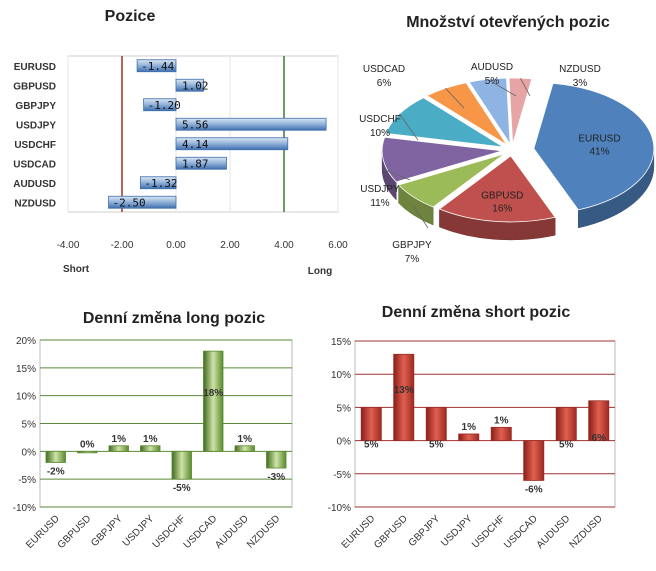  What do you see at coordinates (580, 83) in the screenshot?
I see `pie-value-label: 3%` at bounding box center [580, 83].